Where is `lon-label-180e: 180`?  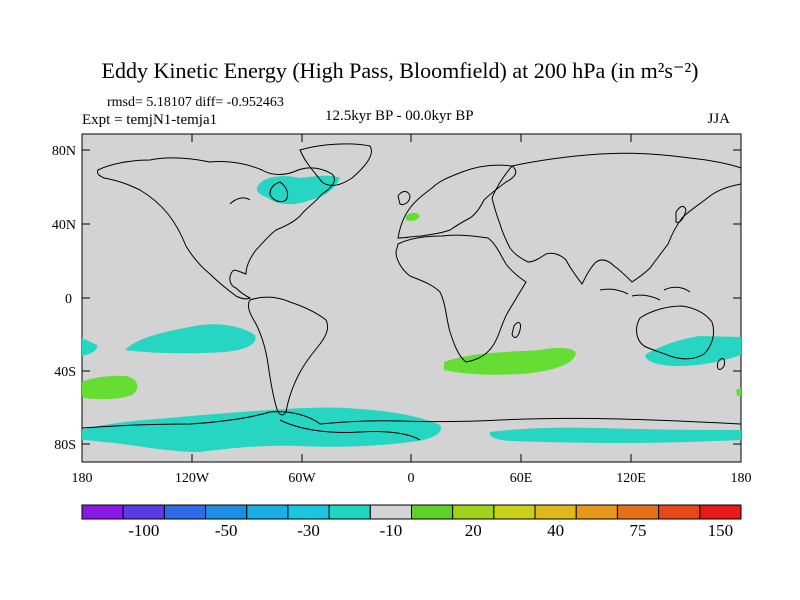 lon-label-180e: 180 is located at coordinates (741, 478).